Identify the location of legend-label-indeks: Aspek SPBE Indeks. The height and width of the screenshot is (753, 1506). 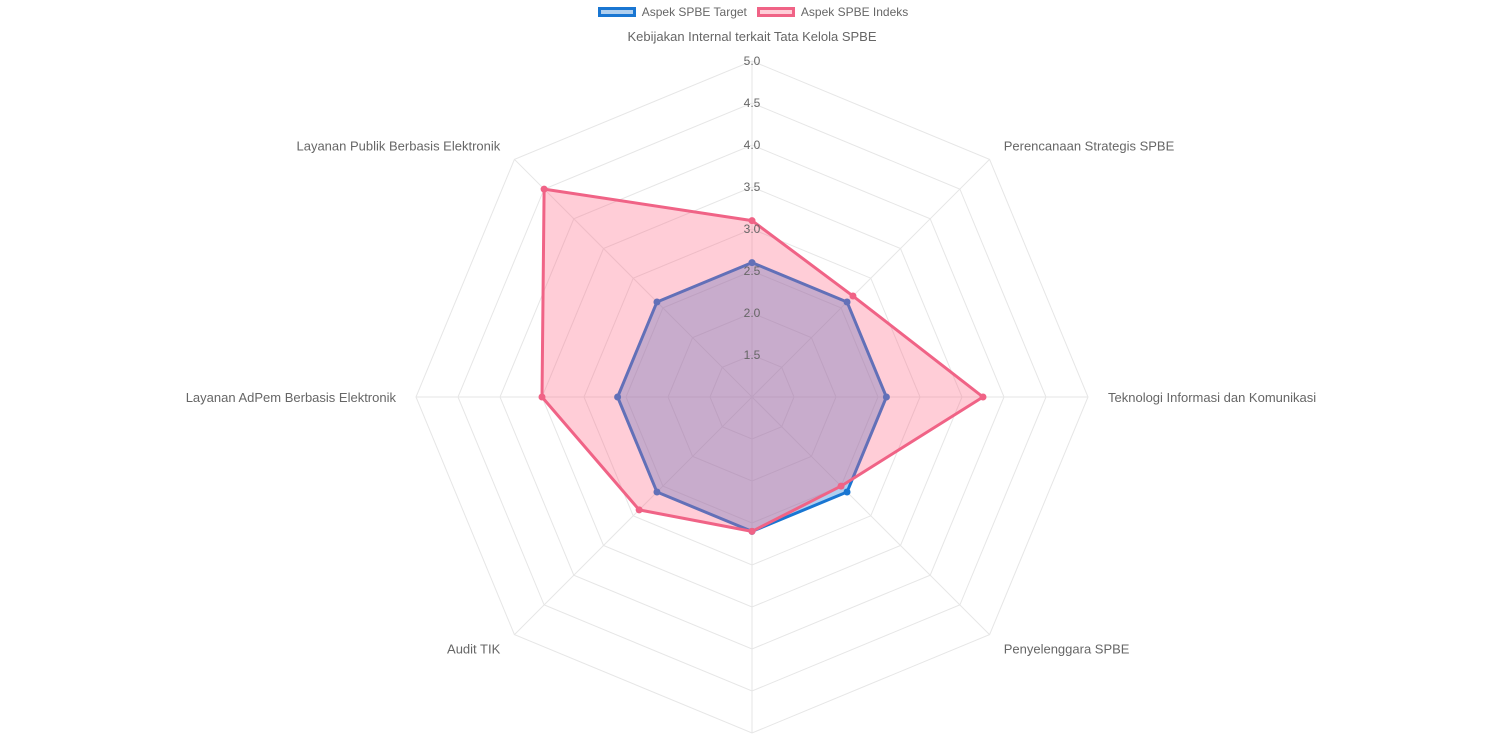
(854, 12).